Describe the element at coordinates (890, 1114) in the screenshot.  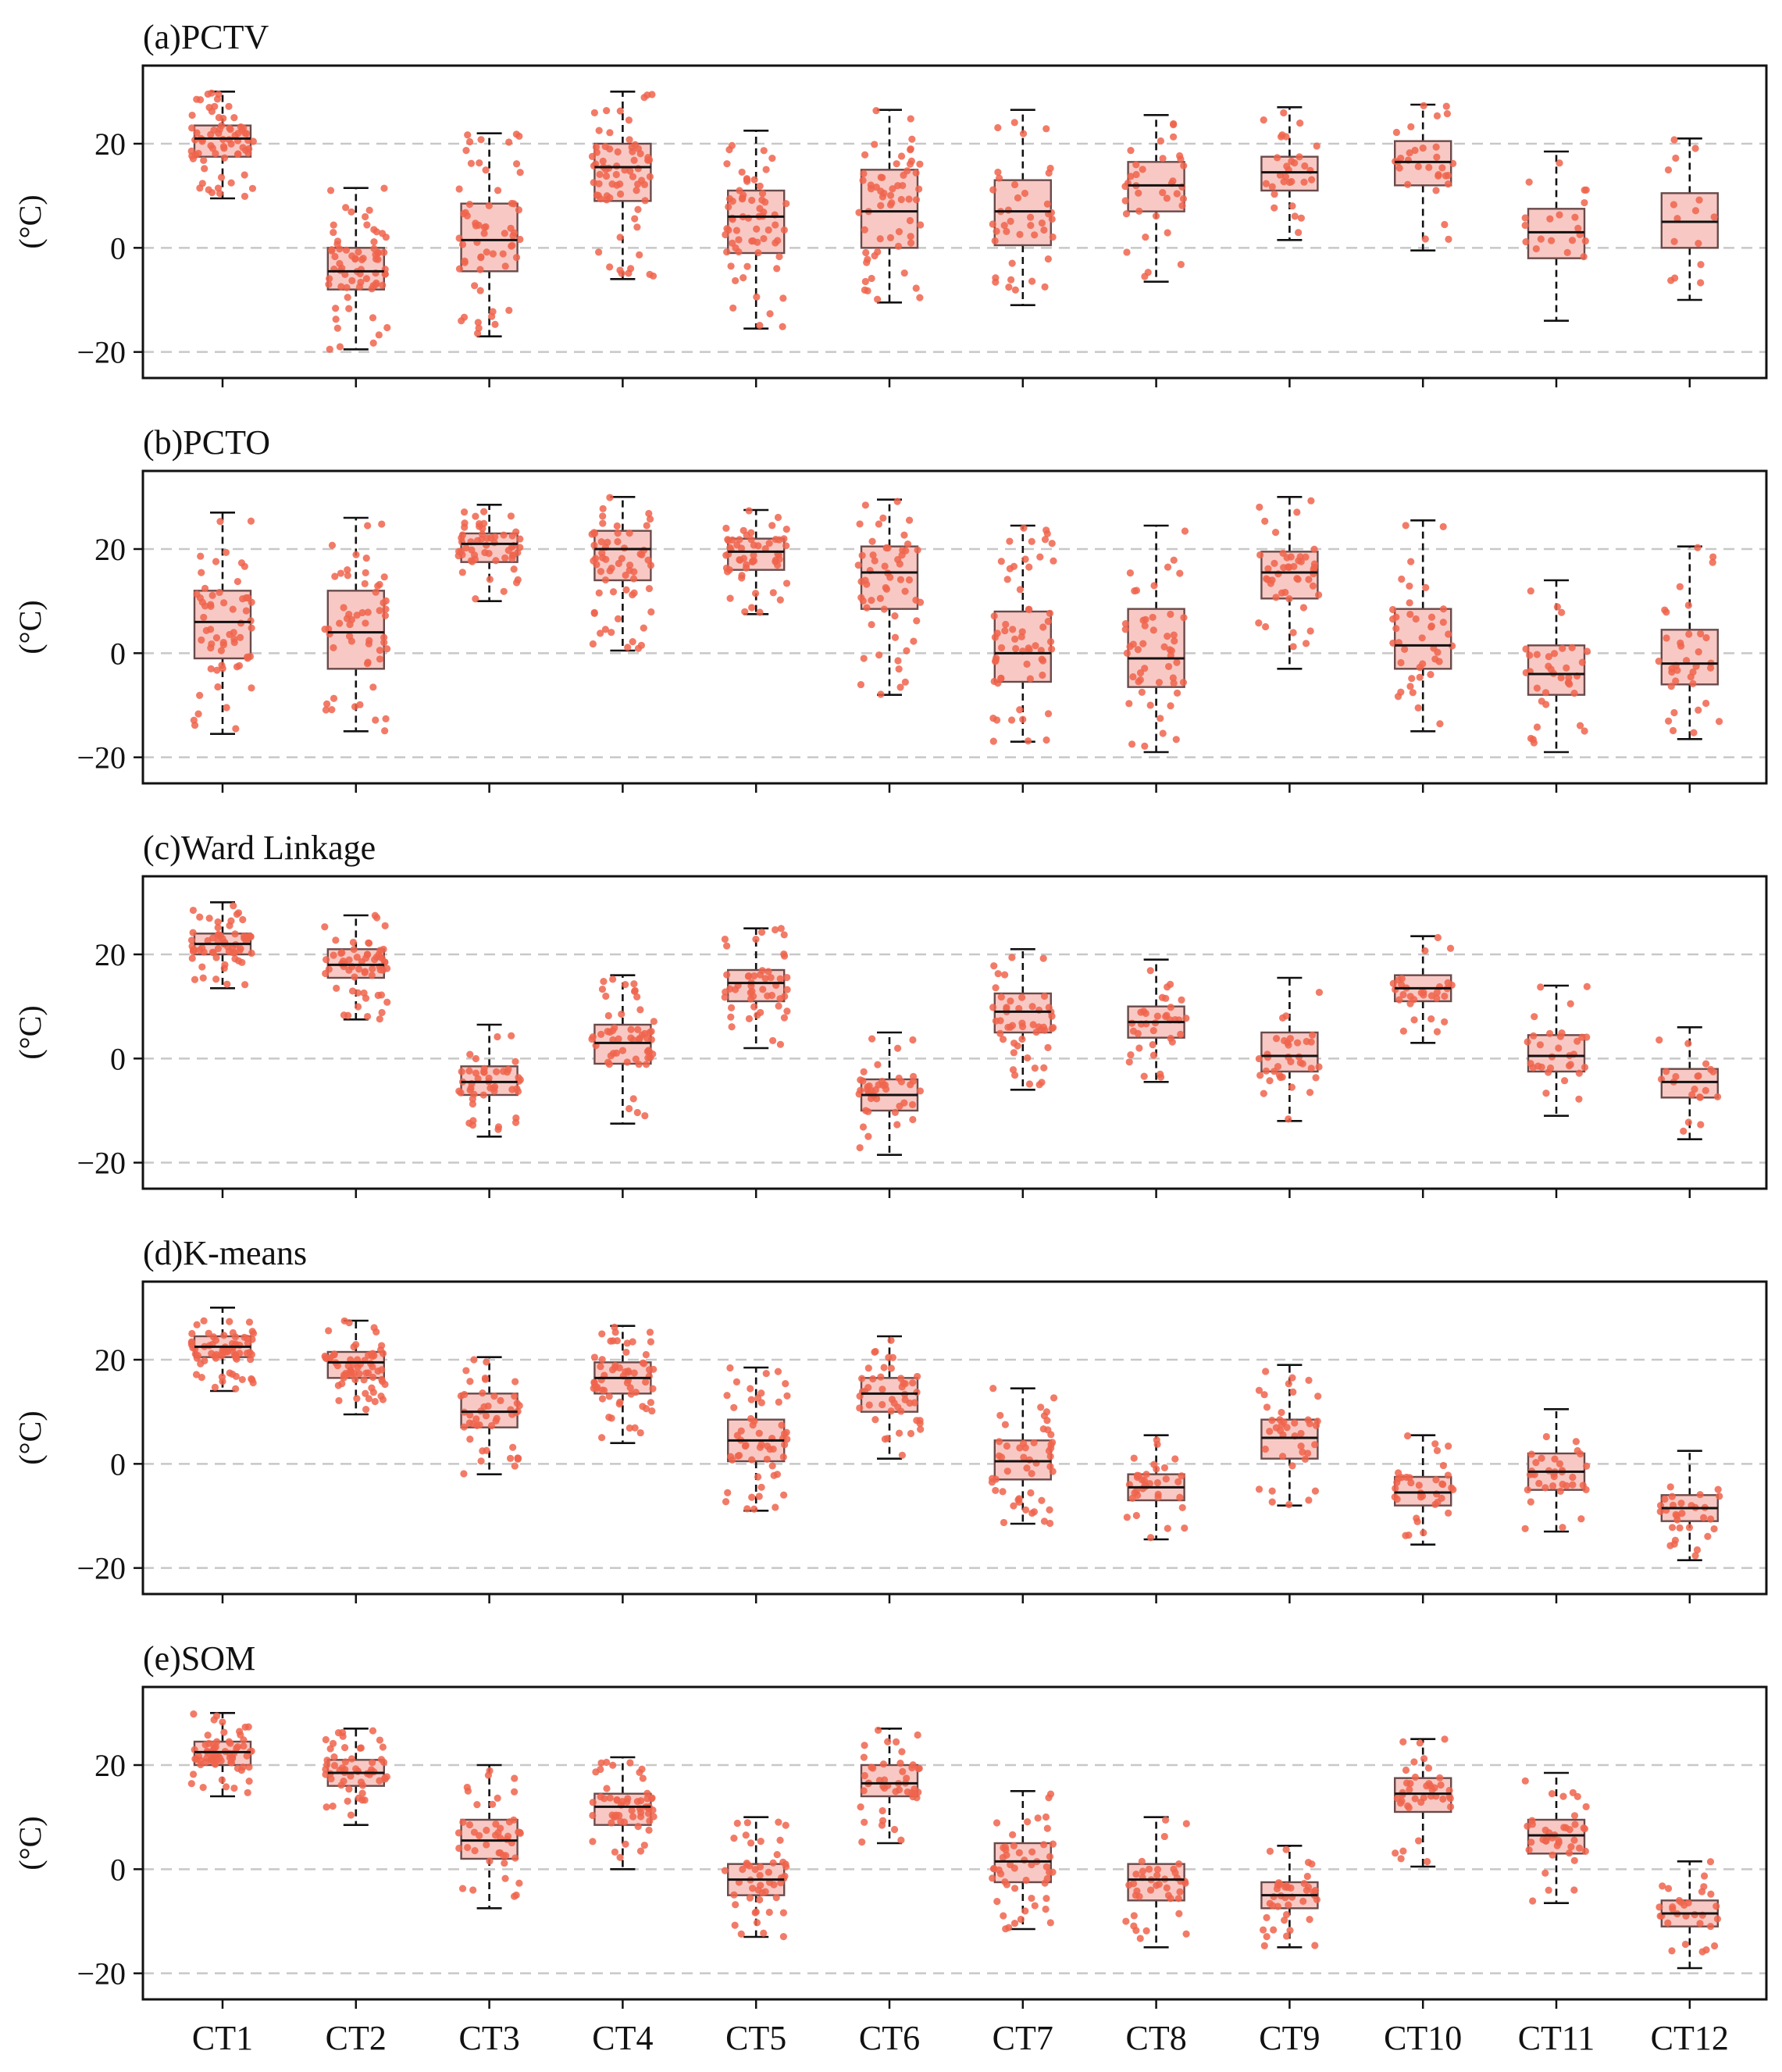
I see `box-ct6` at that location.